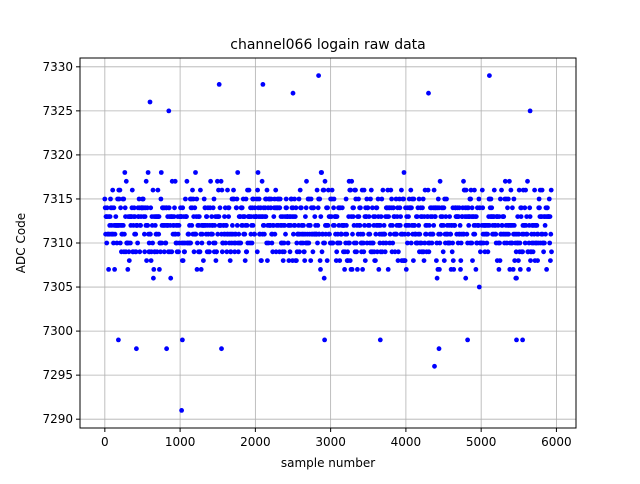 This screenshot has width=640, height=484. Describe the element at coordinates (336, 438) in the screenshot. I see `x-axis-ticks: 0 1000 2000 3000 4000 5000 6000` at that location.